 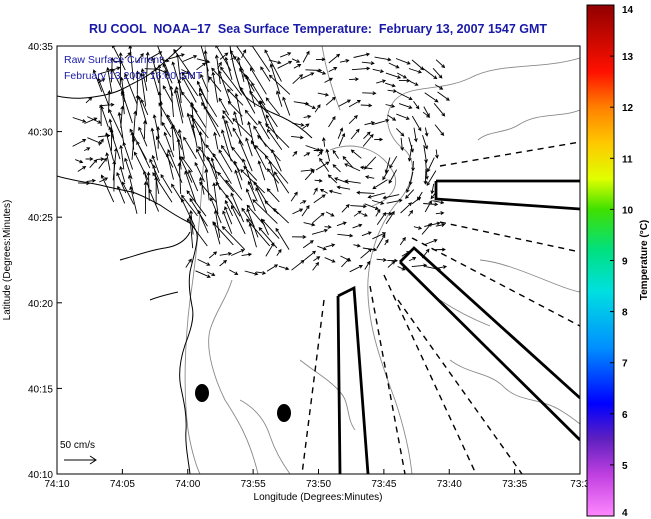 I want to click on colorbar-tick-label: 12, so click(x=628, y=108).